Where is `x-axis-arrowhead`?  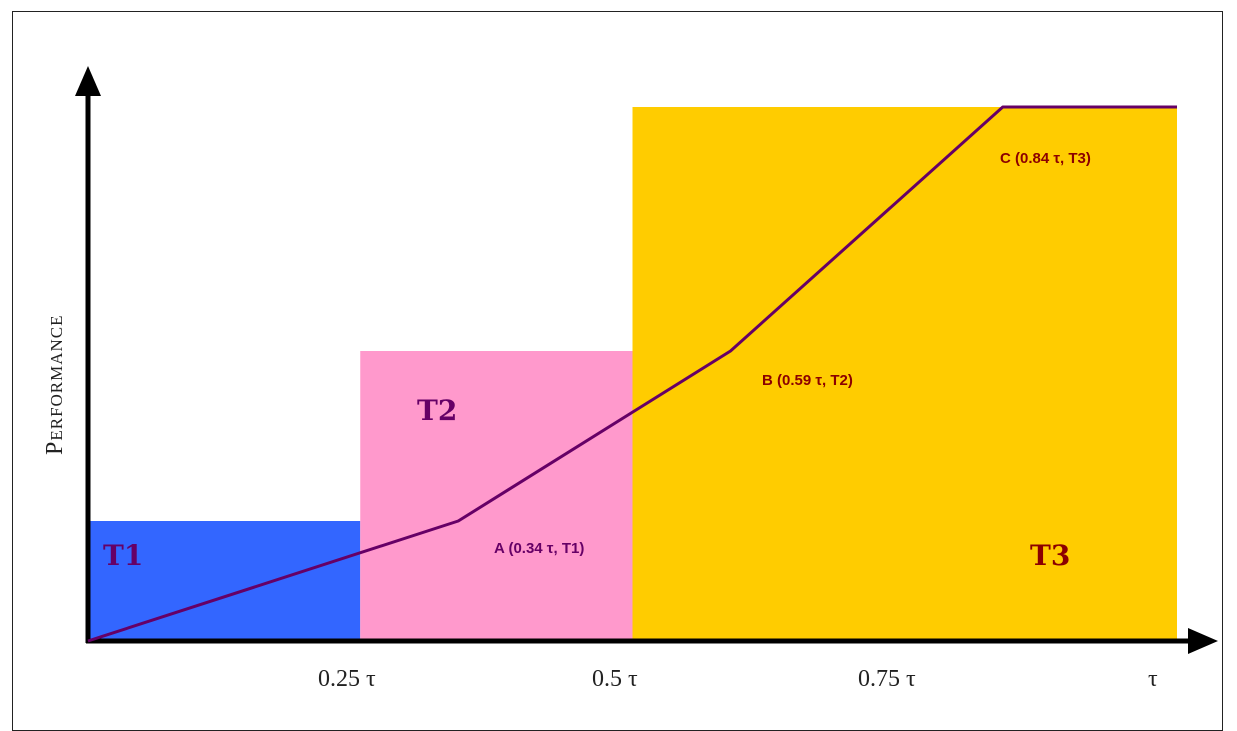 x-axis-arrowhead is located at coordinates (1203, 641).